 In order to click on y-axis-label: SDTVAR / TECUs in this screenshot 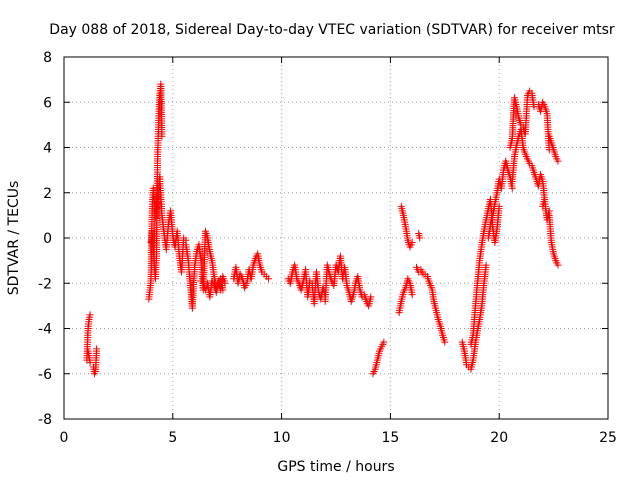, I will do `click(14, 238)`.